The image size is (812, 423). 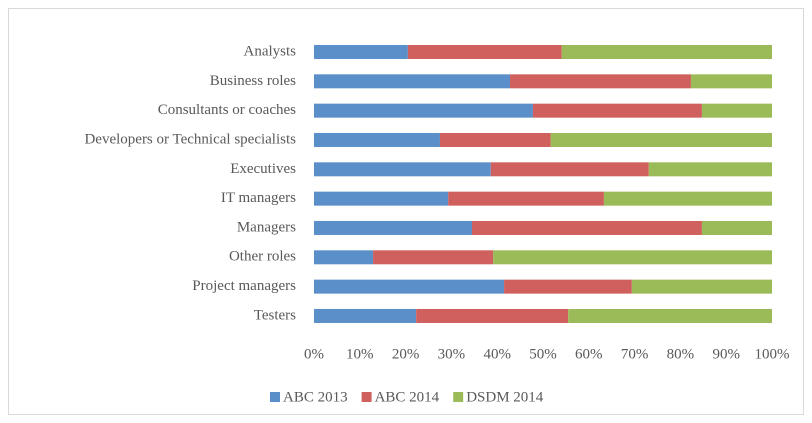 I want to click on x-tick-label: 30%, so click(x=452, y=354).